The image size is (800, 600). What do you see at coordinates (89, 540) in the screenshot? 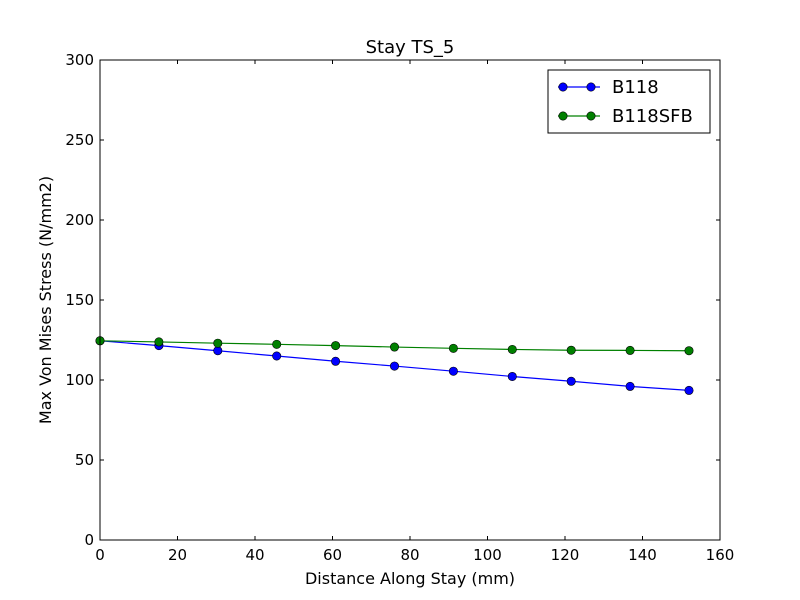
I see `y-tick-label: 0` at bounding box center [89, 540].